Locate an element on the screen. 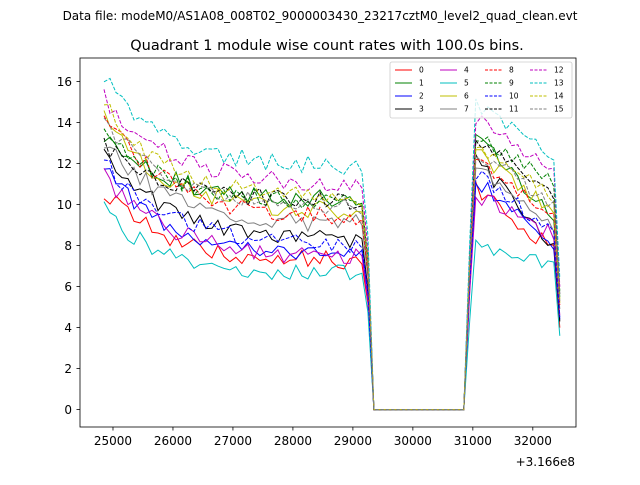 This screenshot has height=485, width=640. x-tick-label: 30000 is located at coordinates (413, 441).